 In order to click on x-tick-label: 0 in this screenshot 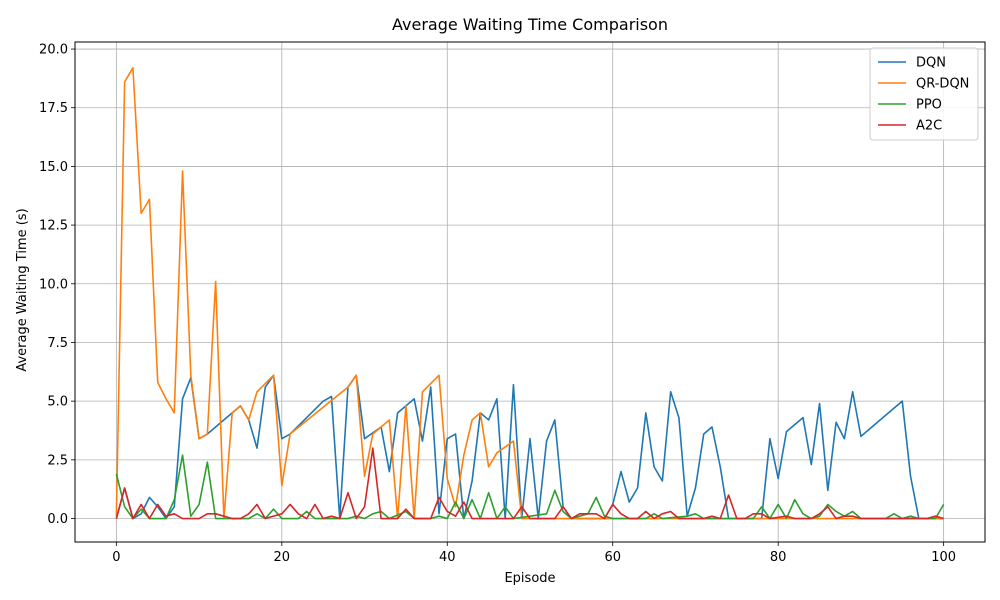, I will do `click(116, 557)`.